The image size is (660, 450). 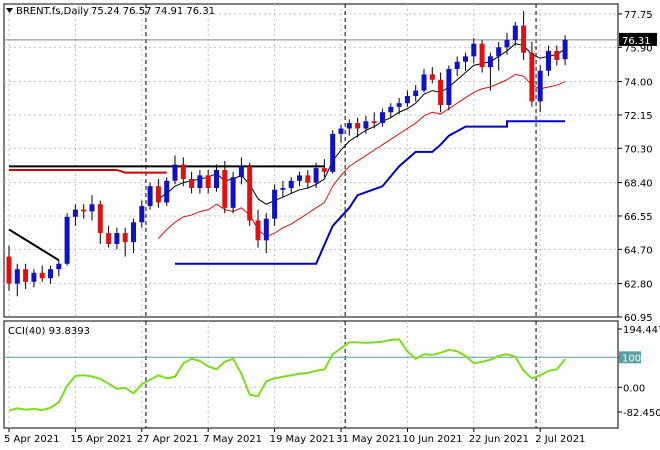 What do you see at coordinates (638, 83) in the screenshot?
I see `price-tick-label: 74.00` at bounding box center [638, 83].